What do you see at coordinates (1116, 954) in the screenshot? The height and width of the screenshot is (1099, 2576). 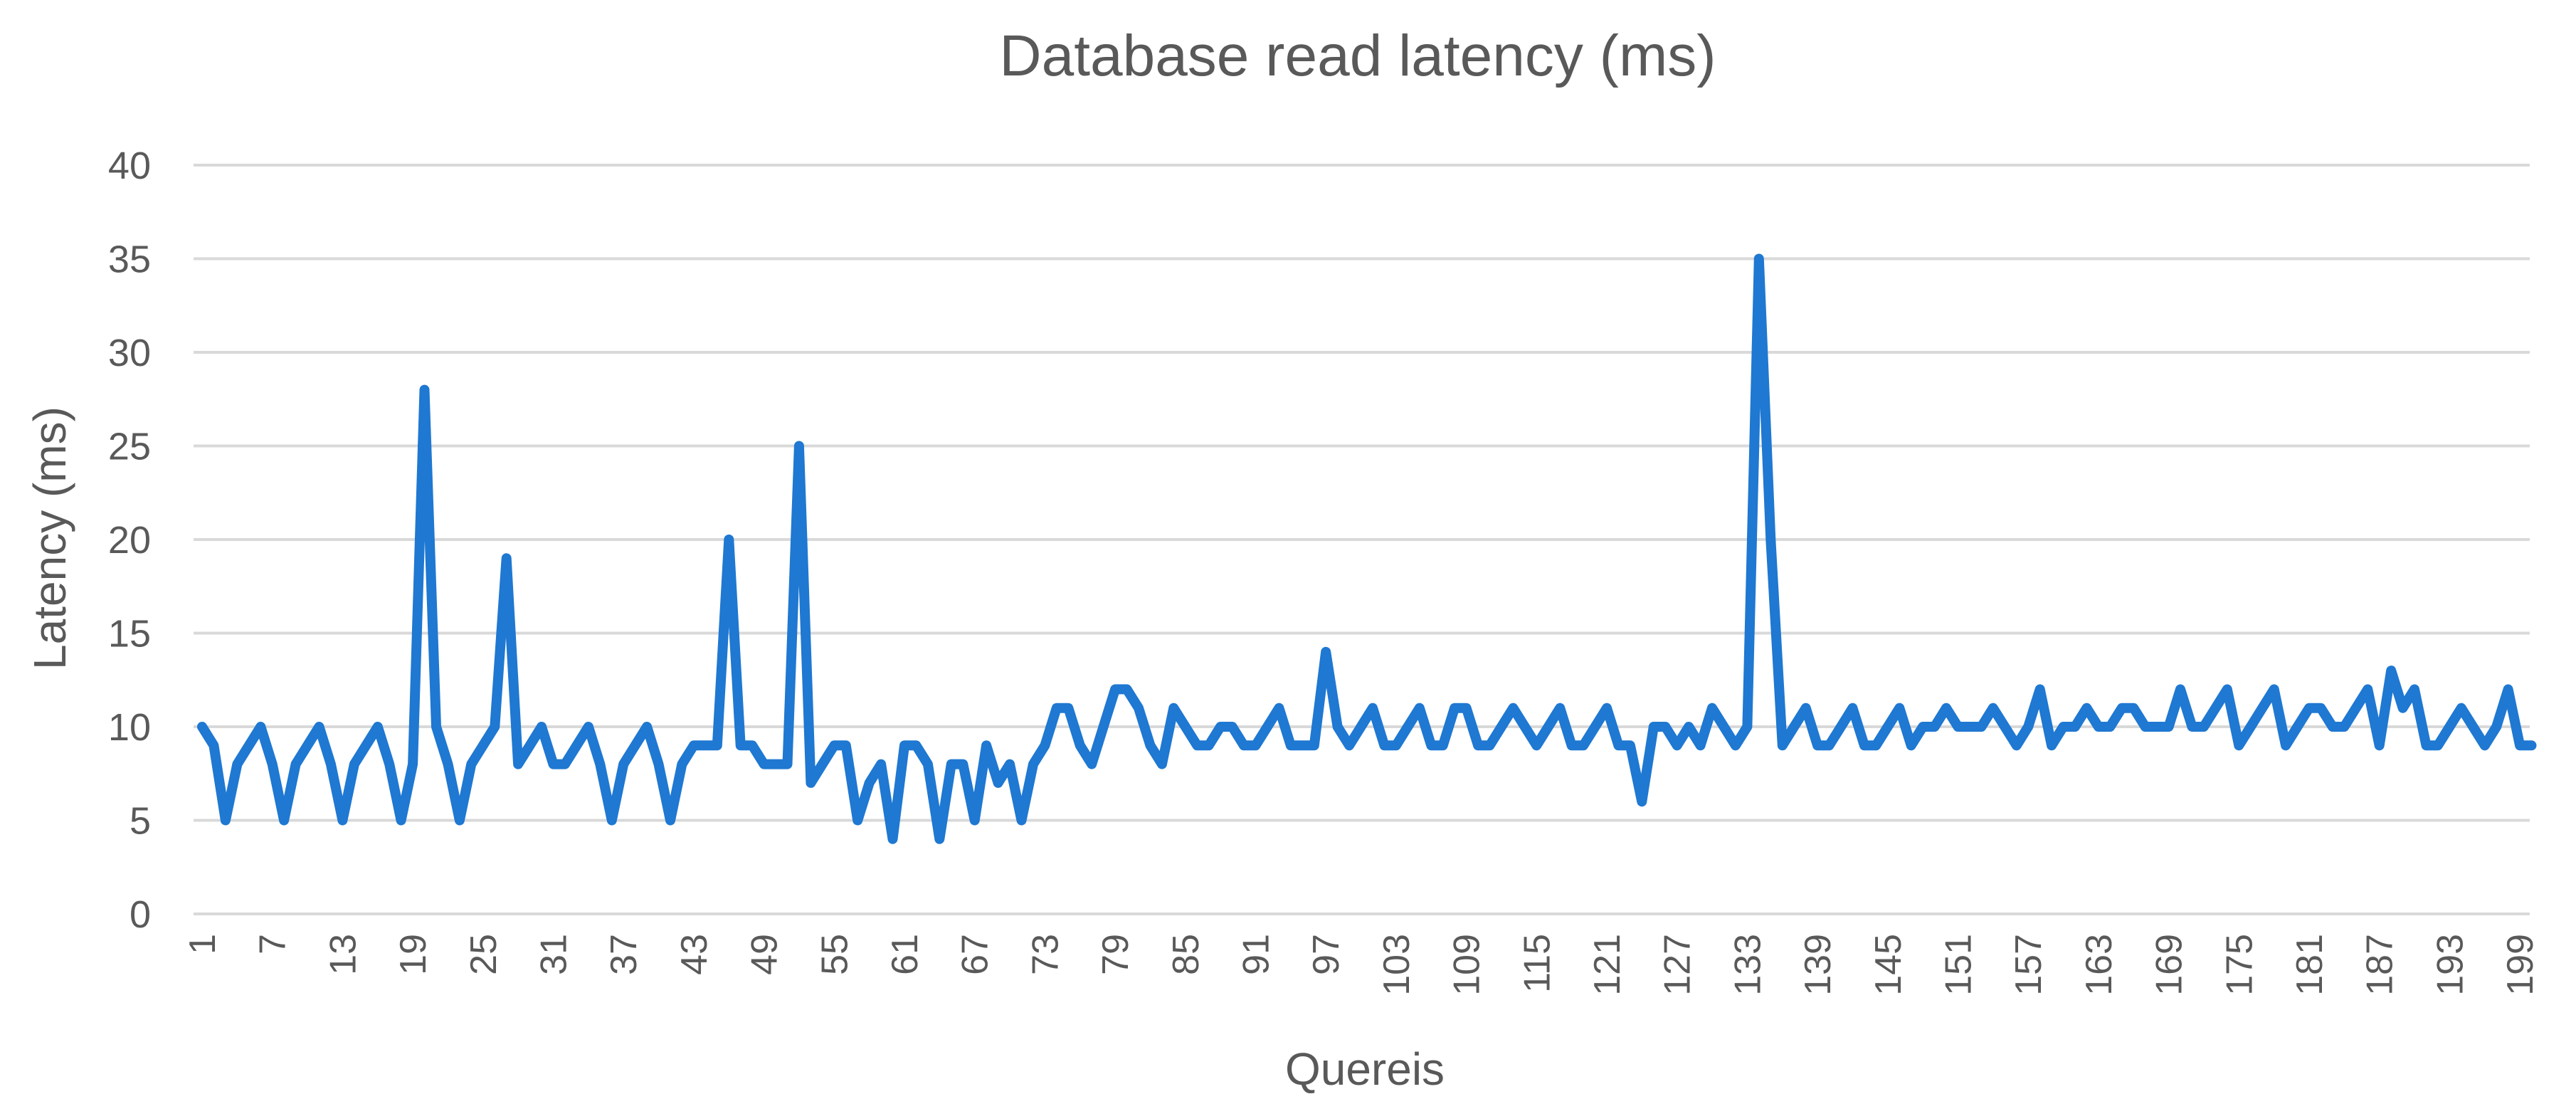 I see `x-tick-label: 79` at bounding box center [1116, 954].